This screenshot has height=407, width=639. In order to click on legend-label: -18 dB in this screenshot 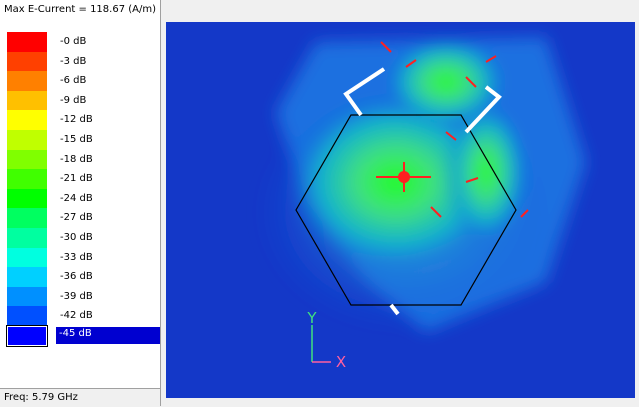, I will do `click(76, 159)`.